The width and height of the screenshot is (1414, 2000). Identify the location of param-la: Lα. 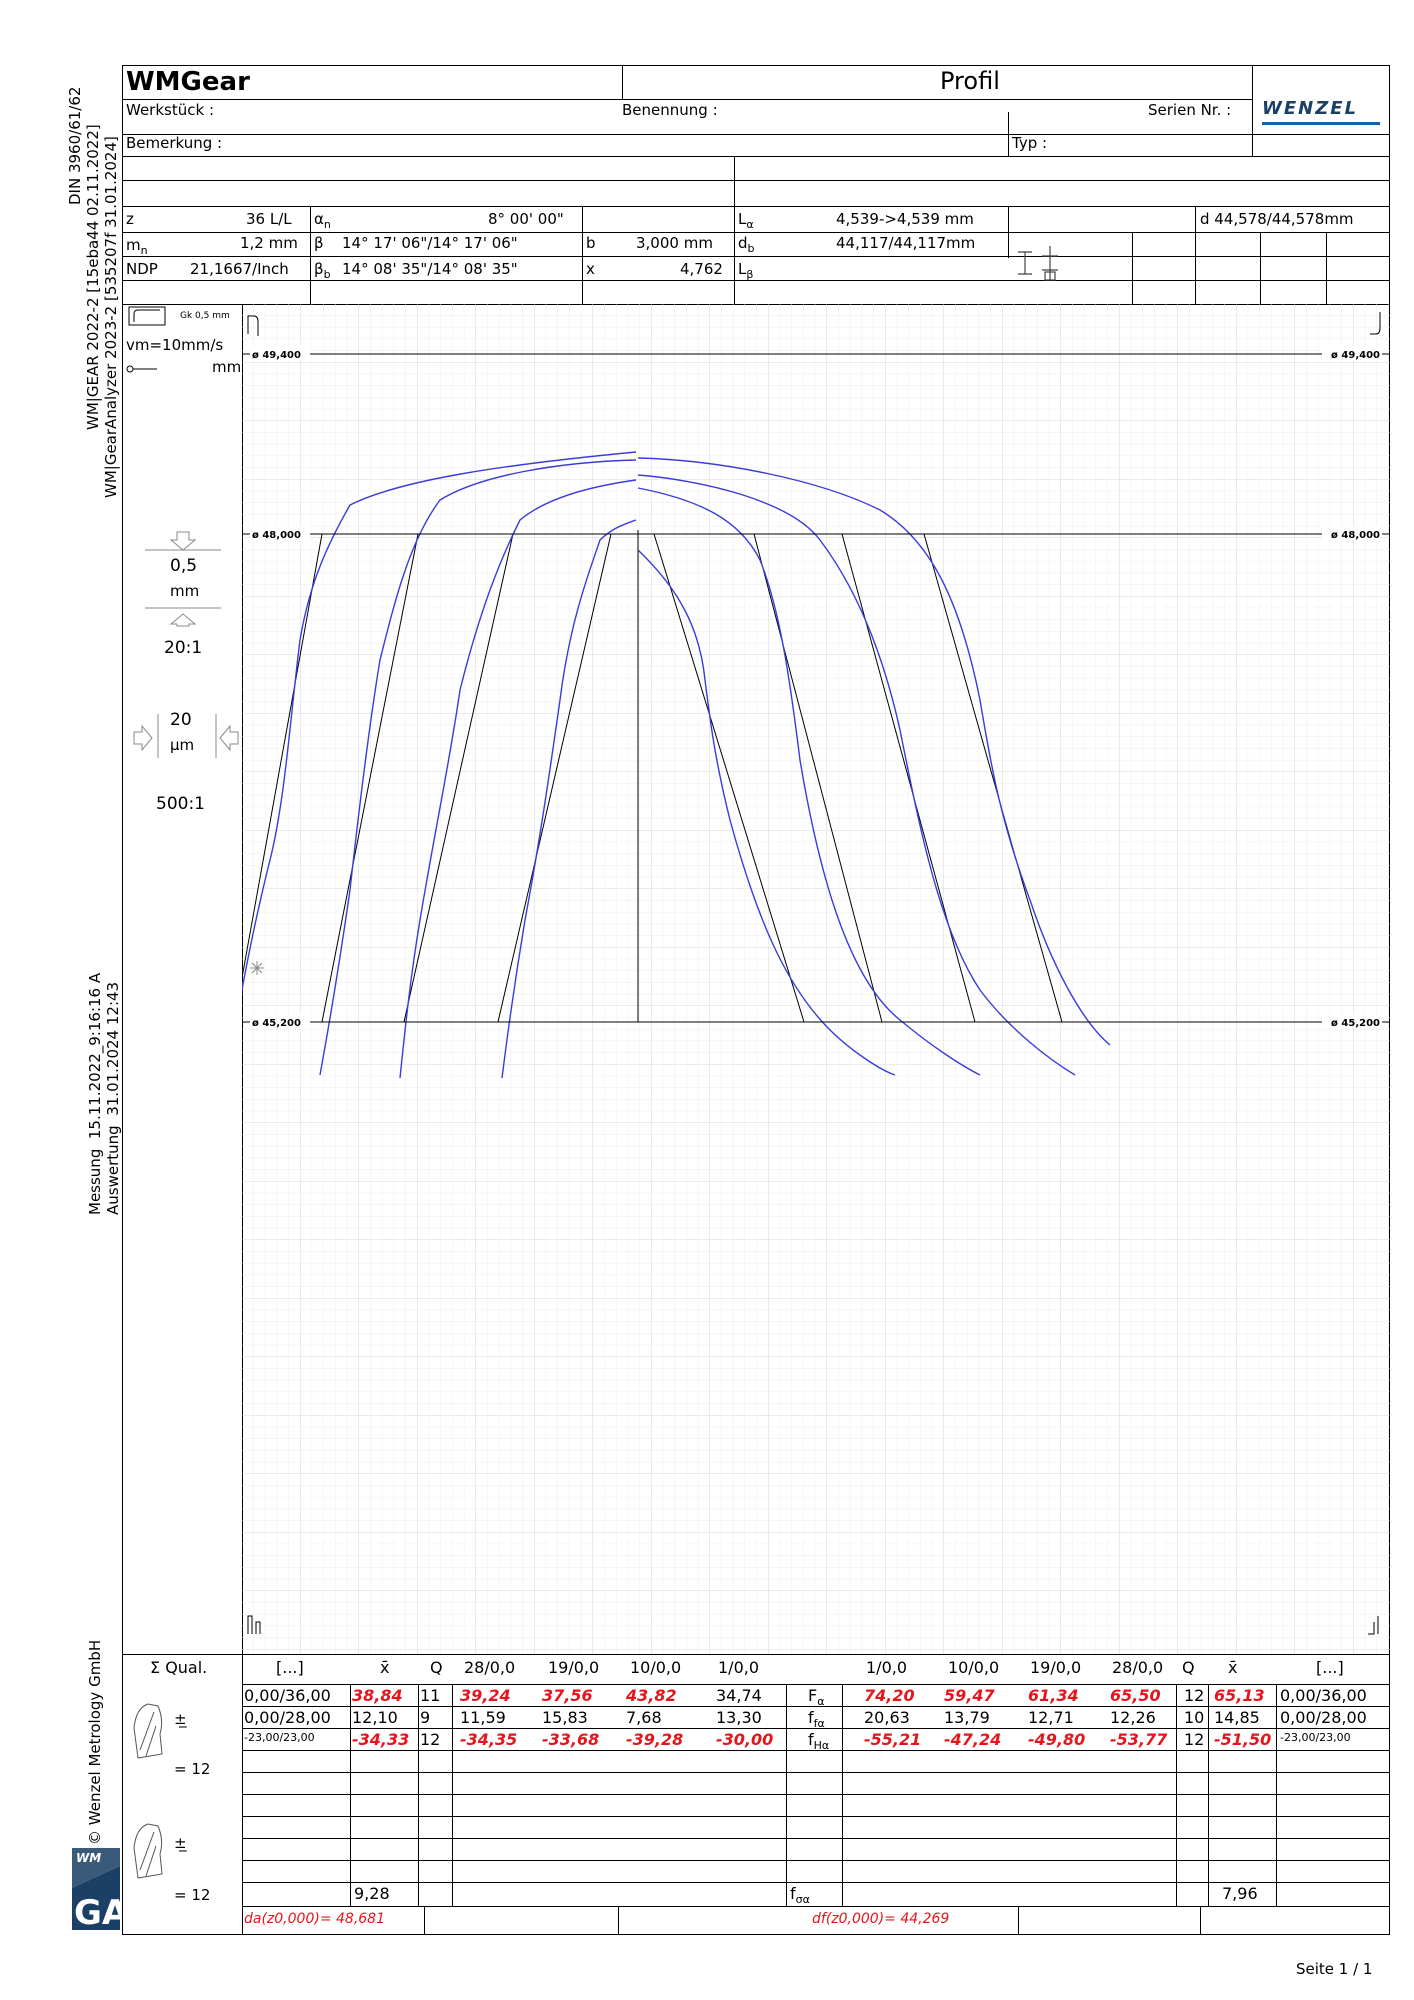
(746, 220).